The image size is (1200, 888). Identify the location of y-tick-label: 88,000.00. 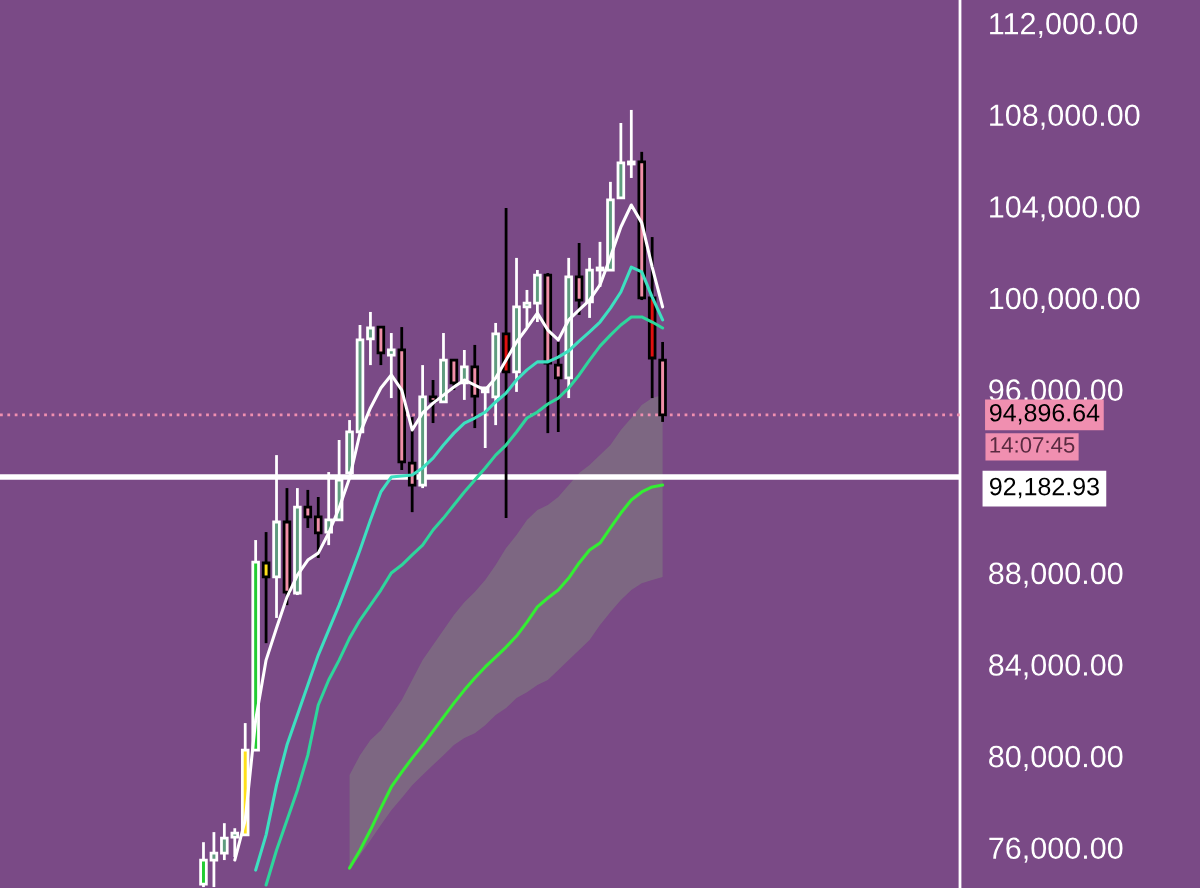
(1056, 575).